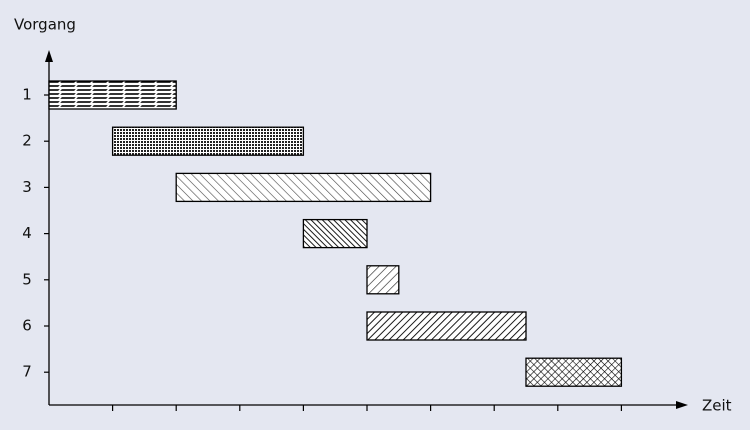 The image size is (750, 430). What do you see at coordinates (27, 95) in the screenshot?
I see `y-tick-label: 1` at bounding box center [27, 95].